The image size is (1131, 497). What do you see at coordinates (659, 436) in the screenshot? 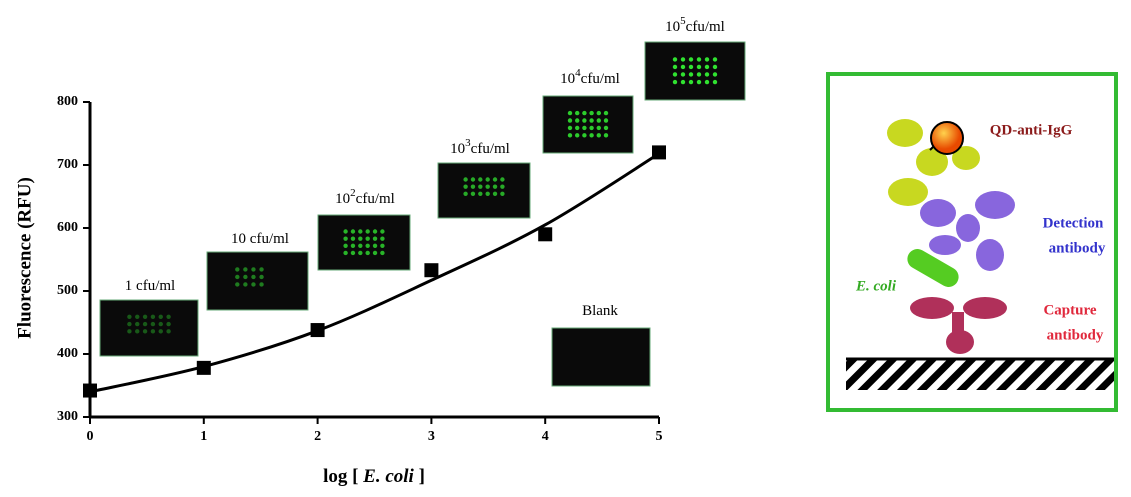
I see `x-tick-label: 5` at bounding box center [659, 436].